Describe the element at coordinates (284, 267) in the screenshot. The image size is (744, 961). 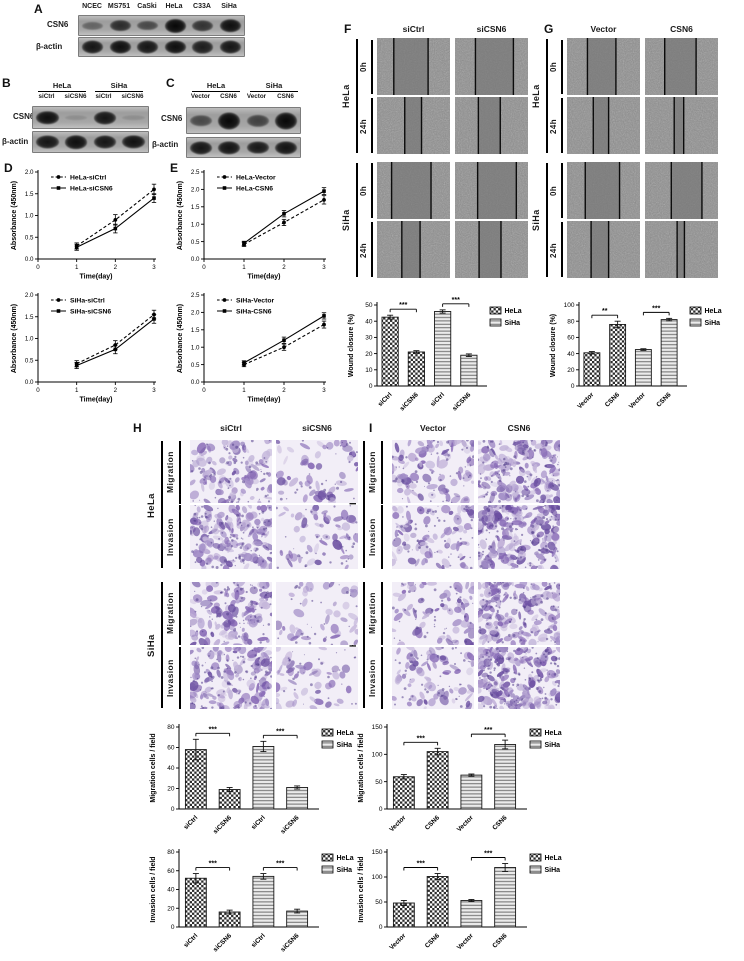
I see `svg-text: 2` at that location.